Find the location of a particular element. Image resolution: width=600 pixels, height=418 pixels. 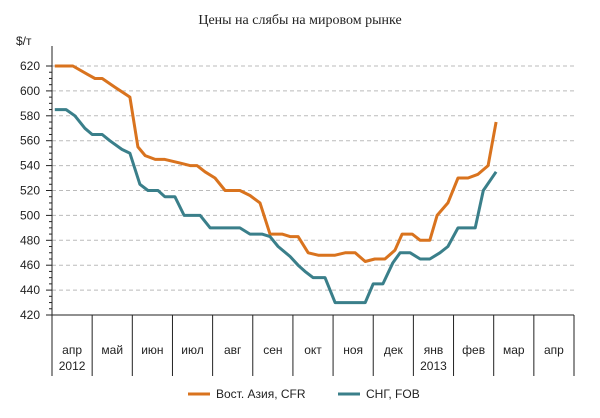

x-tick-label: авг is located at coordinates (233, 350).